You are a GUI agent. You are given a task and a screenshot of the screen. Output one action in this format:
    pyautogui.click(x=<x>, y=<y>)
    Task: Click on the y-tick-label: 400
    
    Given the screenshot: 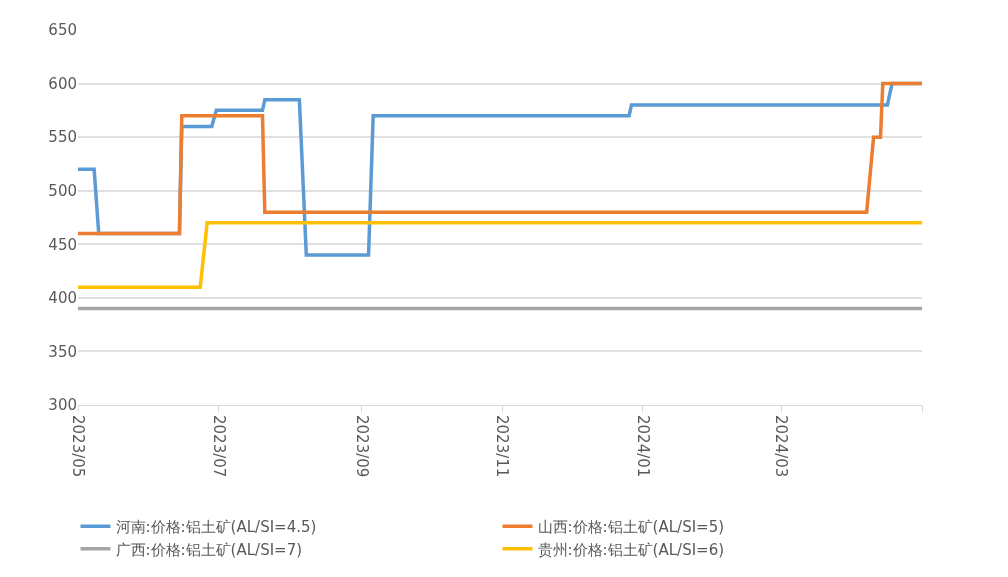 What is the action you would take?
    pyautogui.click(x=62, y=298)
    